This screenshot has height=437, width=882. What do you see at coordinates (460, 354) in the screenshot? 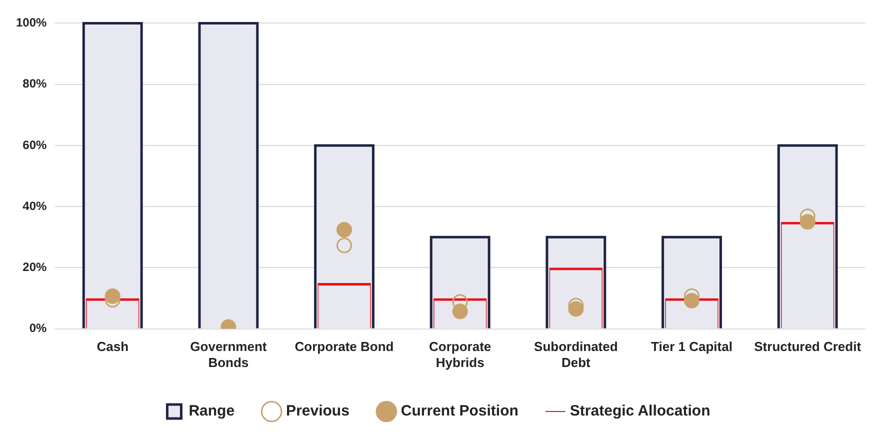
I see `x-tick-label: Corporate Hybrids` at bounding box center [460, 354].